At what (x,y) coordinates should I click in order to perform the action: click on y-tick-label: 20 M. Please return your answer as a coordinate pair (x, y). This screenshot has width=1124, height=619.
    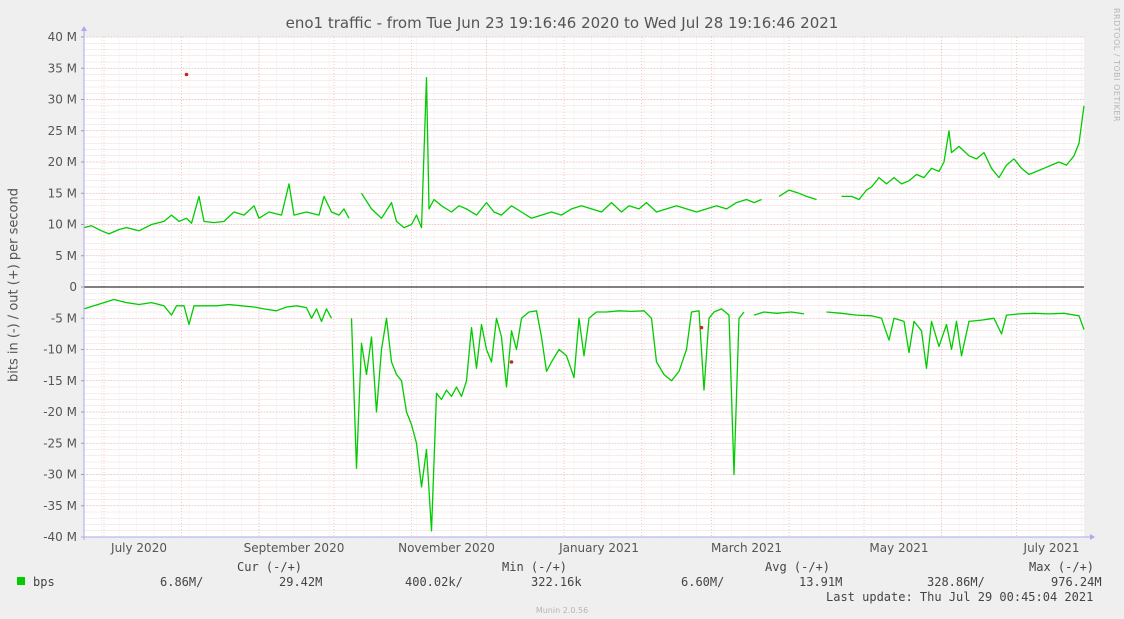
    Looking at the image, I should click on (62, 162).